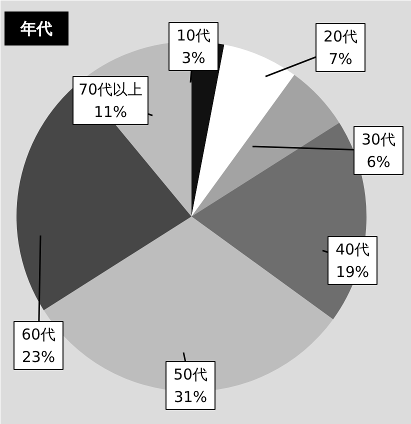 This screenshot has width=411, height=424. What do you see at coordinates (193, 35) in the screenshot?
I see `slice-label: 10代` at bounding box center [193, 35].